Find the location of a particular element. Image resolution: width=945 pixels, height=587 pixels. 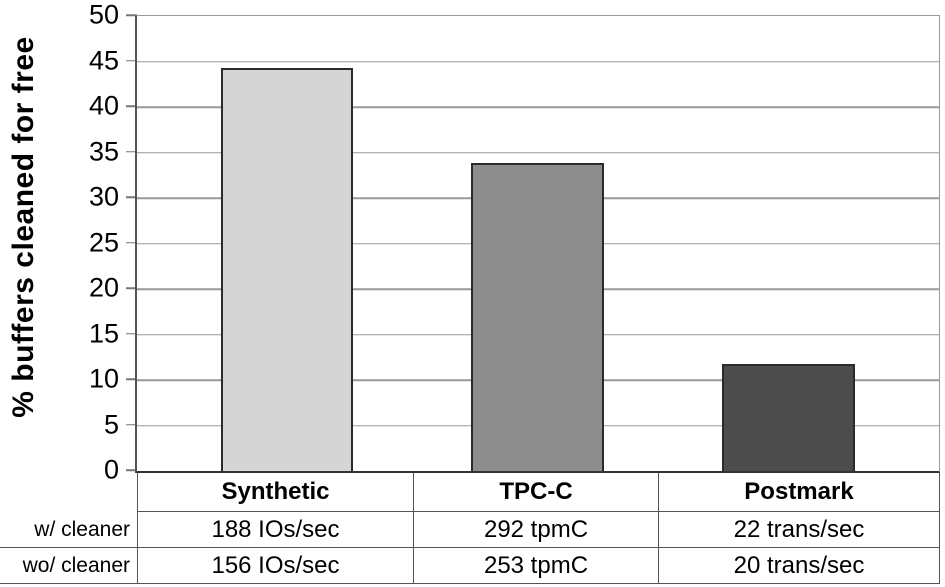

y-tick-label: 35 is located at coordinates (103, 151).